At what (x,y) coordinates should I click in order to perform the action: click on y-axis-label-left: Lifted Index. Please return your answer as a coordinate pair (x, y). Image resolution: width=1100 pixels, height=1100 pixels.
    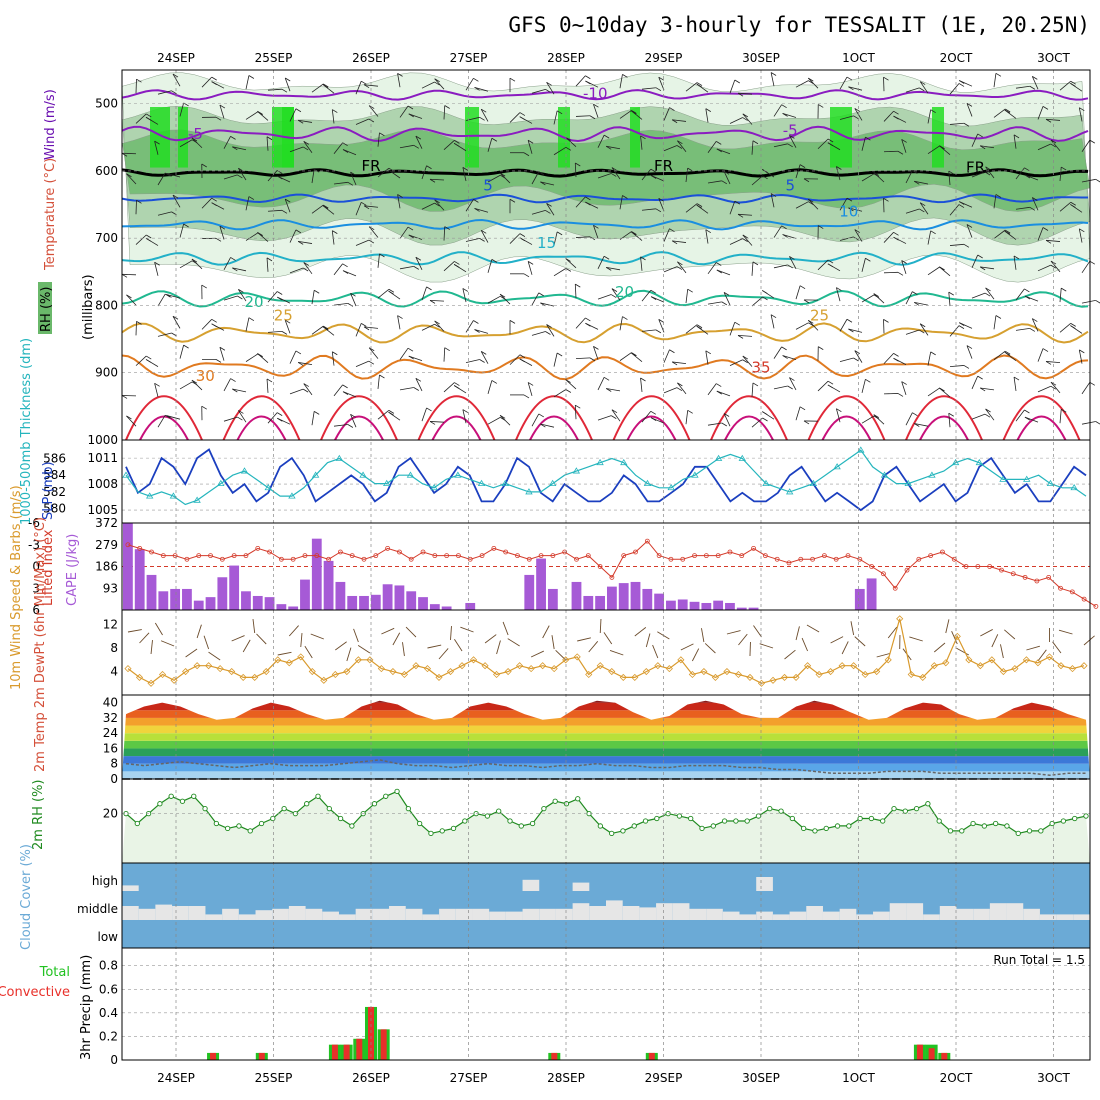
    Looking at the image, I should click on (48, 567).